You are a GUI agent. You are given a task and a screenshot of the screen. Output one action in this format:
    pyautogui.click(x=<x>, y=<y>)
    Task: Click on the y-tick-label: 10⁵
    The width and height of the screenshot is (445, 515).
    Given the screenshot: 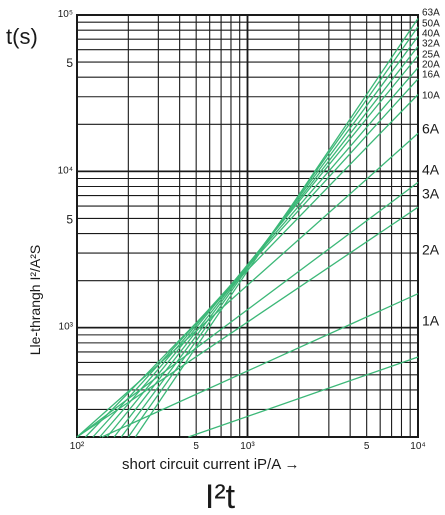 What is the action you would take?
    pyautogui.click(x=65, y=14)
    